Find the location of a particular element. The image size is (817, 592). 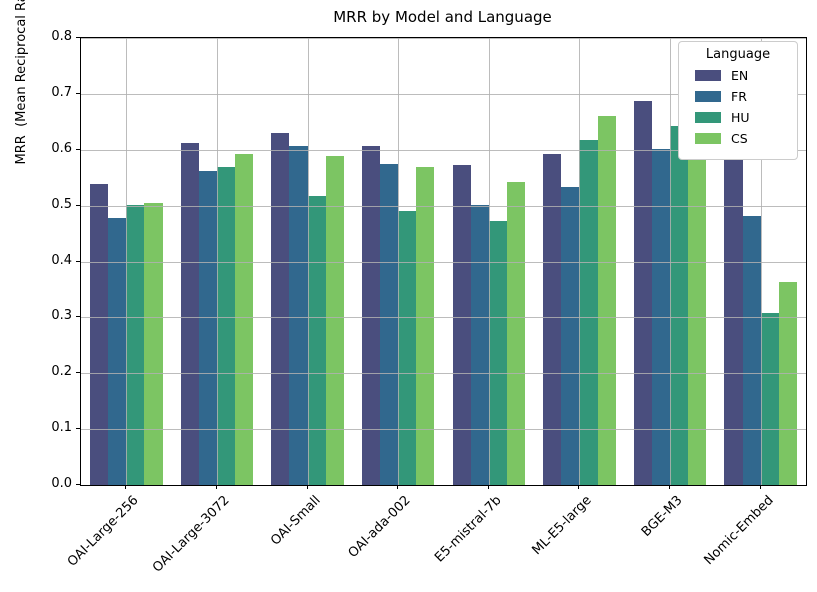

bar-en-oai-small is located at coordinates (280, 309).